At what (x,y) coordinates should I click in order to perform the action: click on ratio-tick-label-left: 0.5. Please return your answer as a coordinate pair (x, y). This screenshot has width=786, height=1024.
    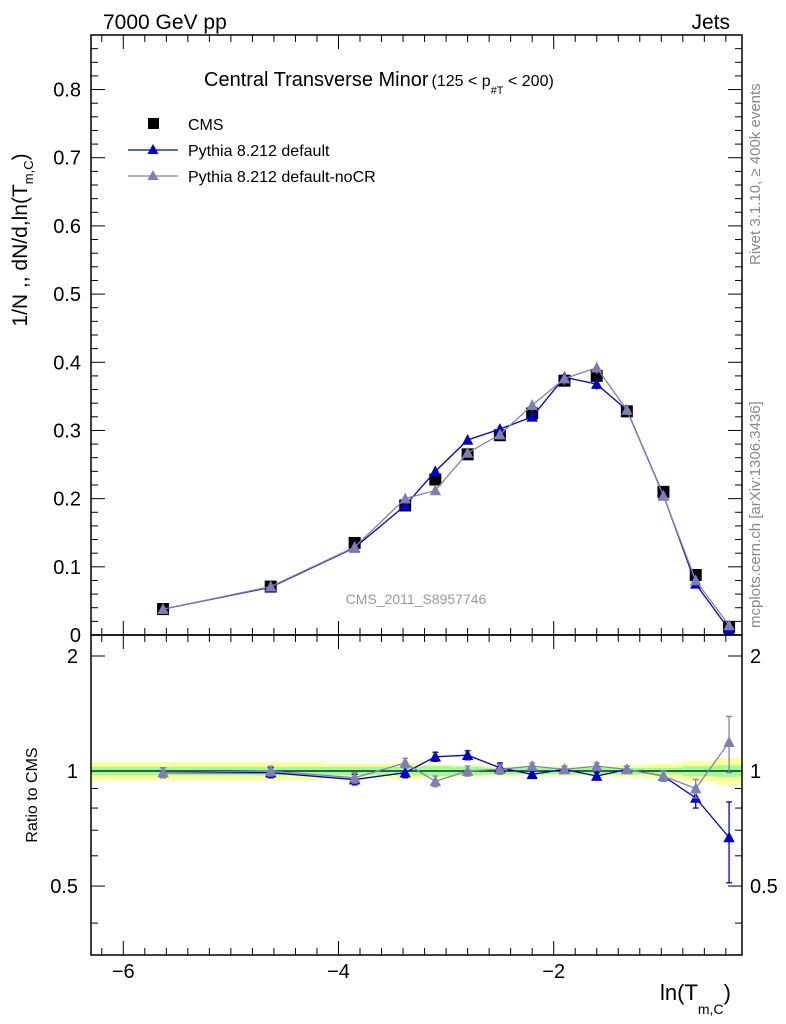
    Looking at the image, I should click on (64, 887).